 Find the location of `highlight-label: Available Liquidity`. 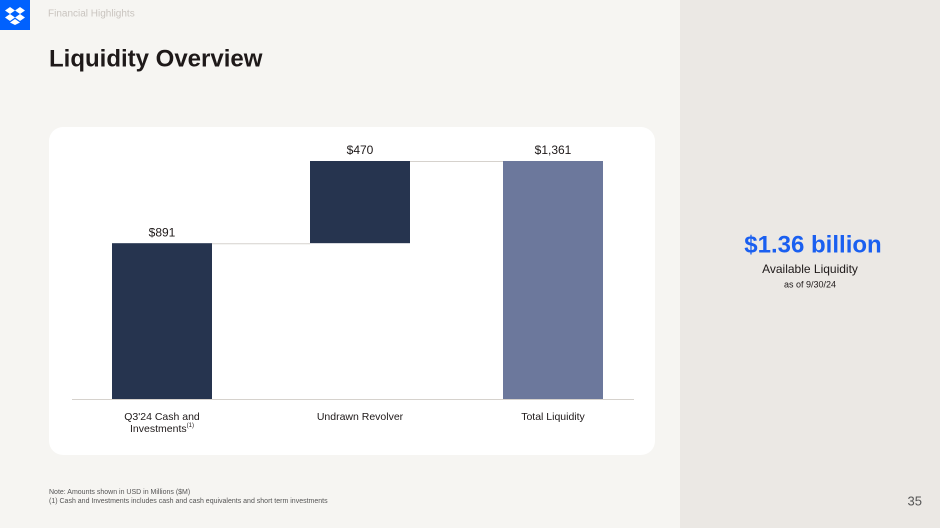

highlight-label: Available Liquidity is located at coordinates (810, 269).